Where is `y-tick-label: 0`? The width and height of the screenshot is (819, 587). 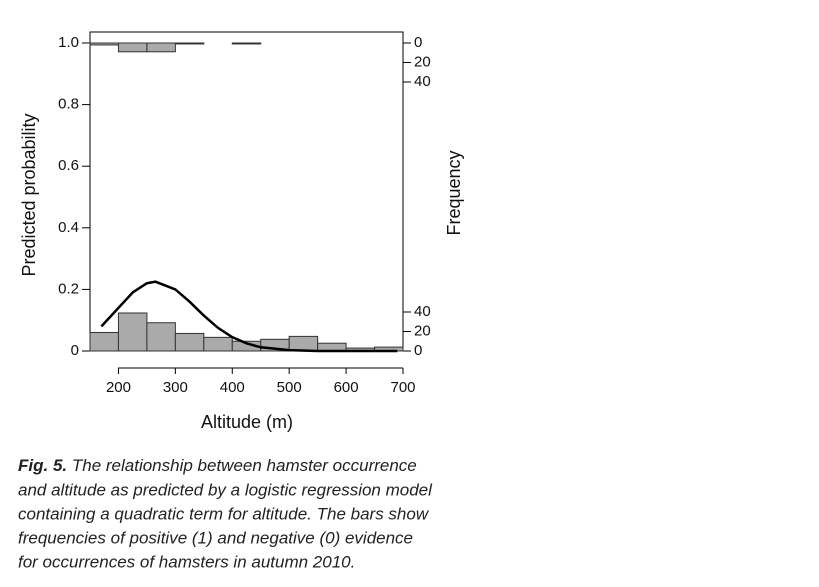 y-tick-label: 0 is located at coordinates (75, 350).